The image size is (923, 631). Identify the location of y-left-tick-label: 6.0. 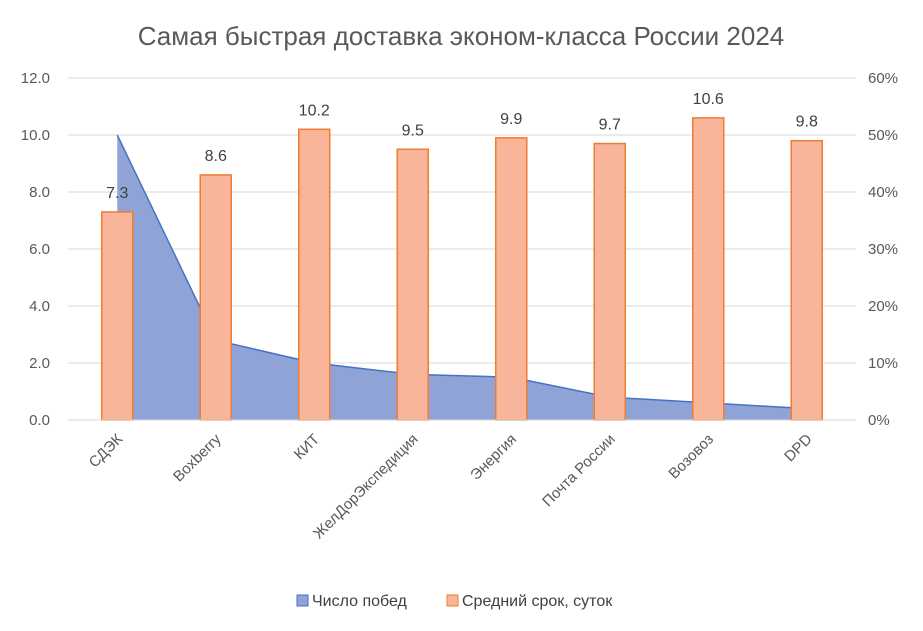
(39, 249).